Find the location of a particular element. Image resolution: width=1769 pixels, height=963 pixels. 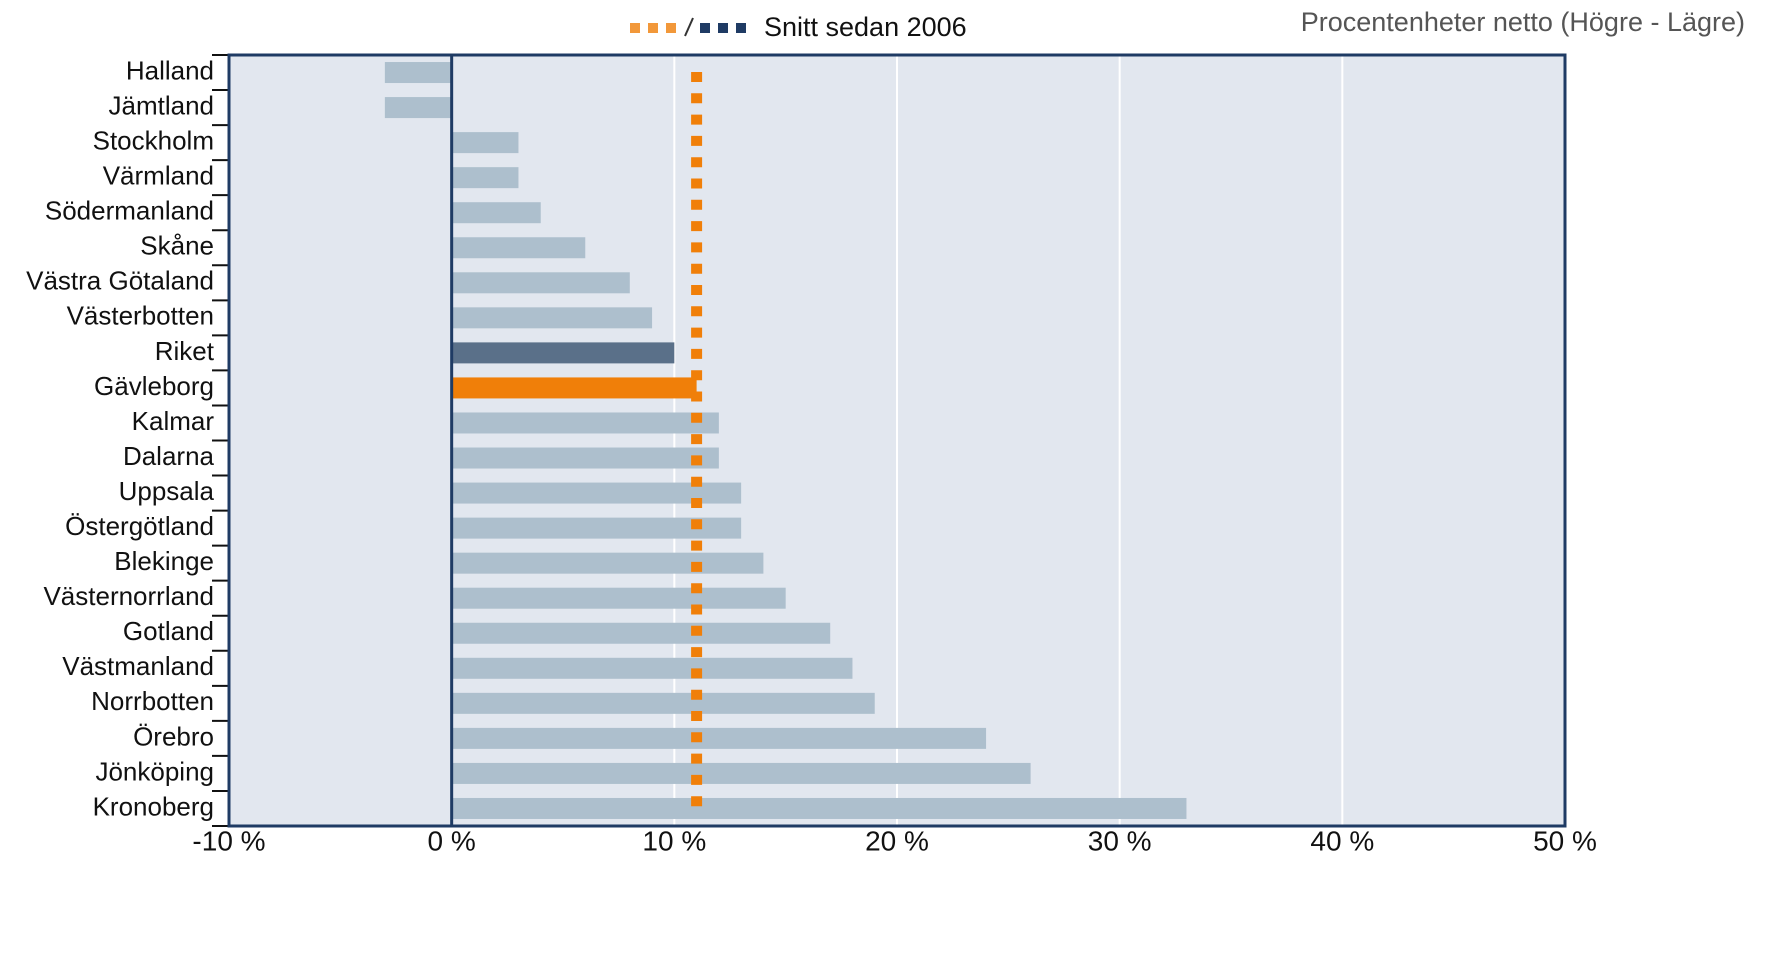

x-tick-label: 40 % is located at coordinates (1342, 840).